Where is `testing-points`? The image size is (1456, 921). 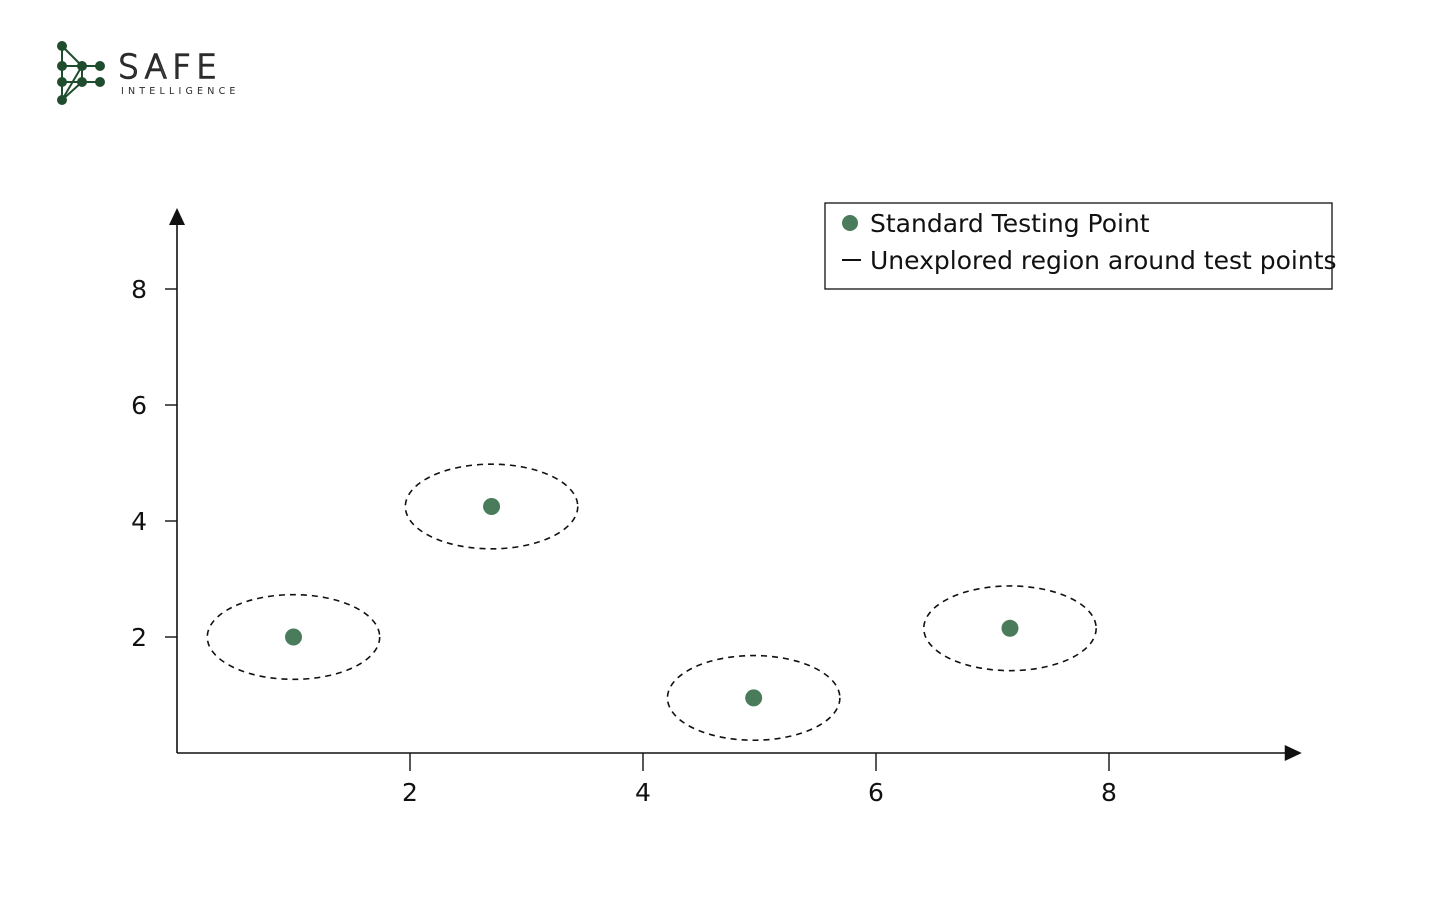 testing-points is located at coordinates (652, 602).